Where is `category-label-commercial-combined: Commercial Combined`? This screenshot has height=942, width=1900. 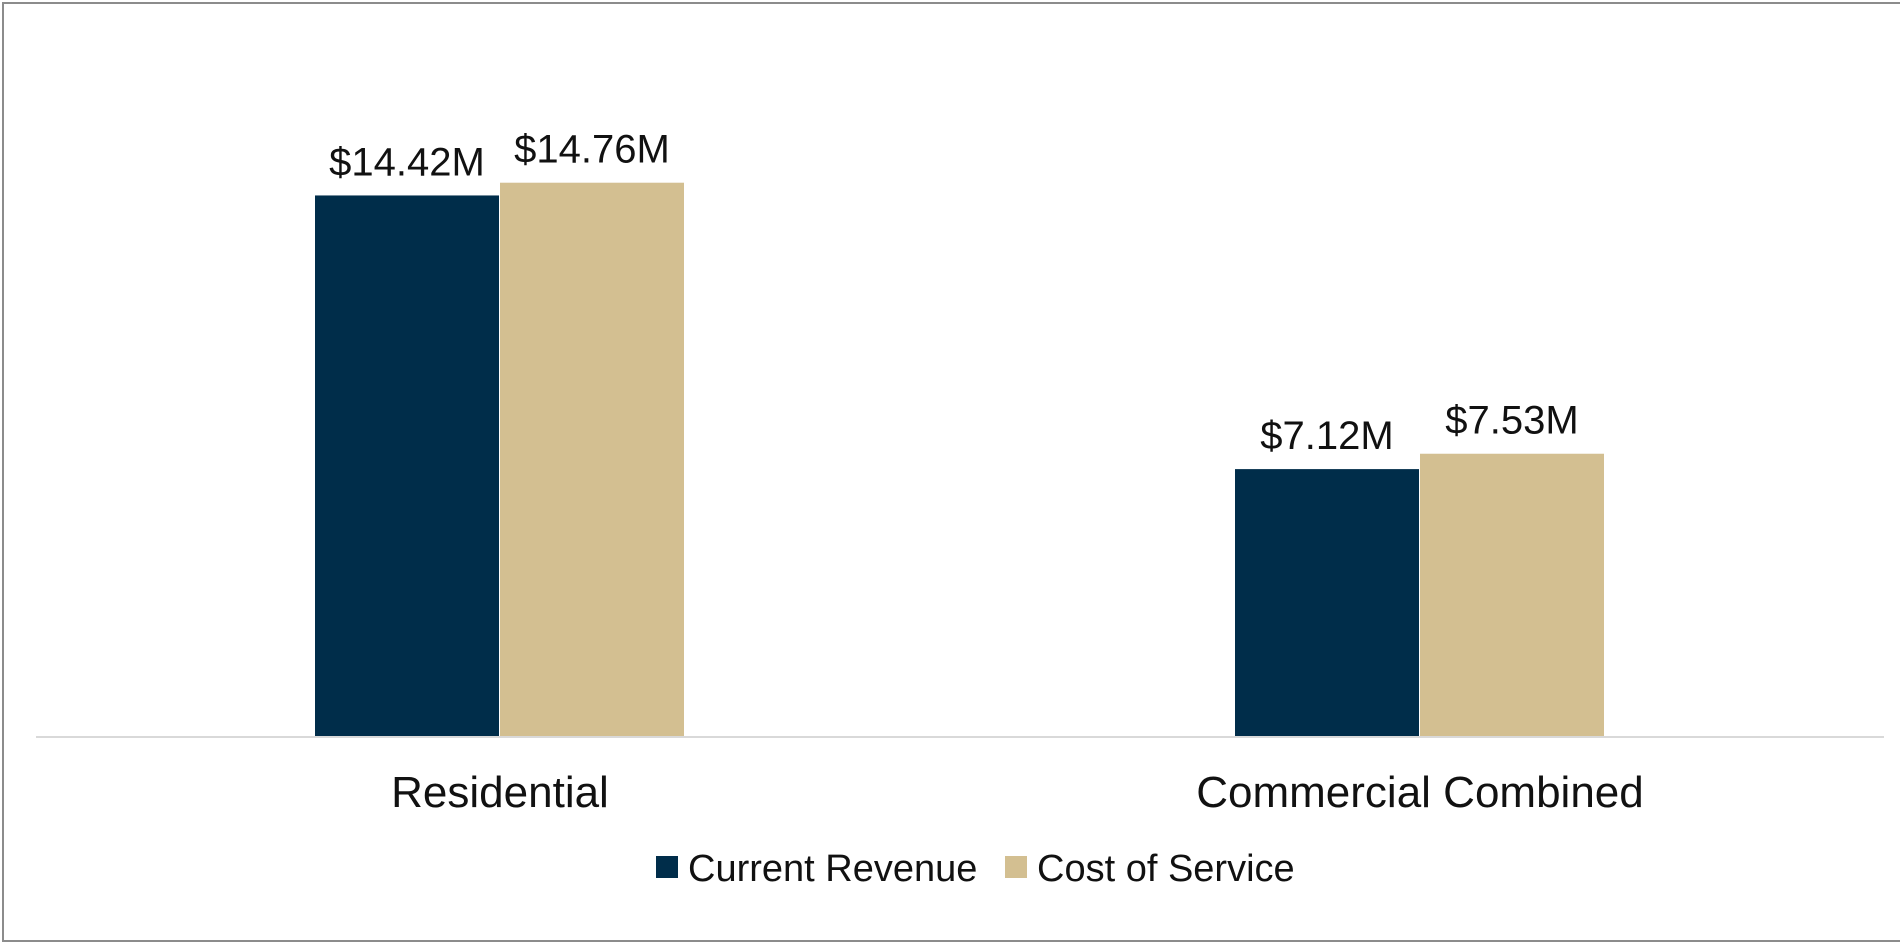
category-label-commercial-combined: Commercial Combined is located at coordinates (1419, 792).